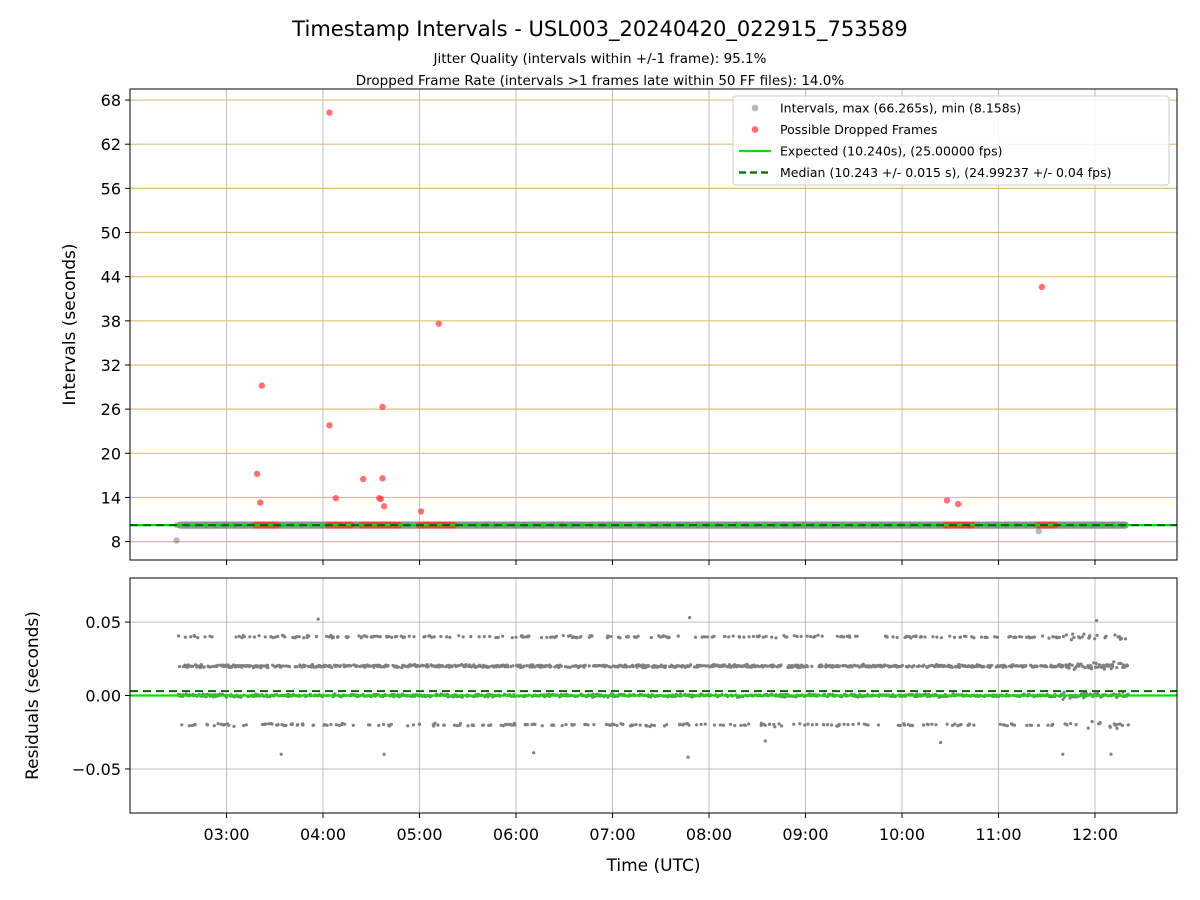  What do you see at coordinates (612, 834) in the screenshot?
I see `x-tick-label: 07:00` at bounding box center [612, 834].